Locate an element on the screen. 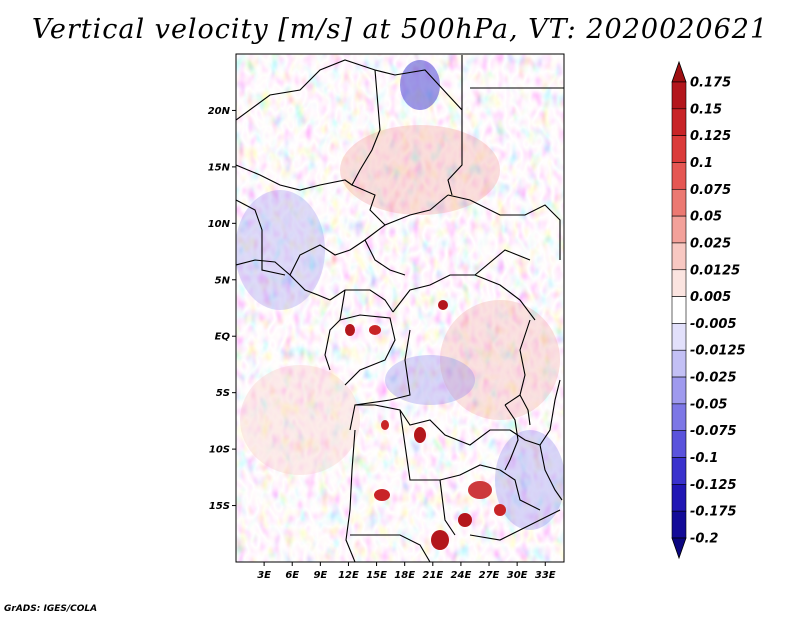 This screenshot has width=800, height=618. colorbar-label: -0.05 is located at coordinates (708, 404).